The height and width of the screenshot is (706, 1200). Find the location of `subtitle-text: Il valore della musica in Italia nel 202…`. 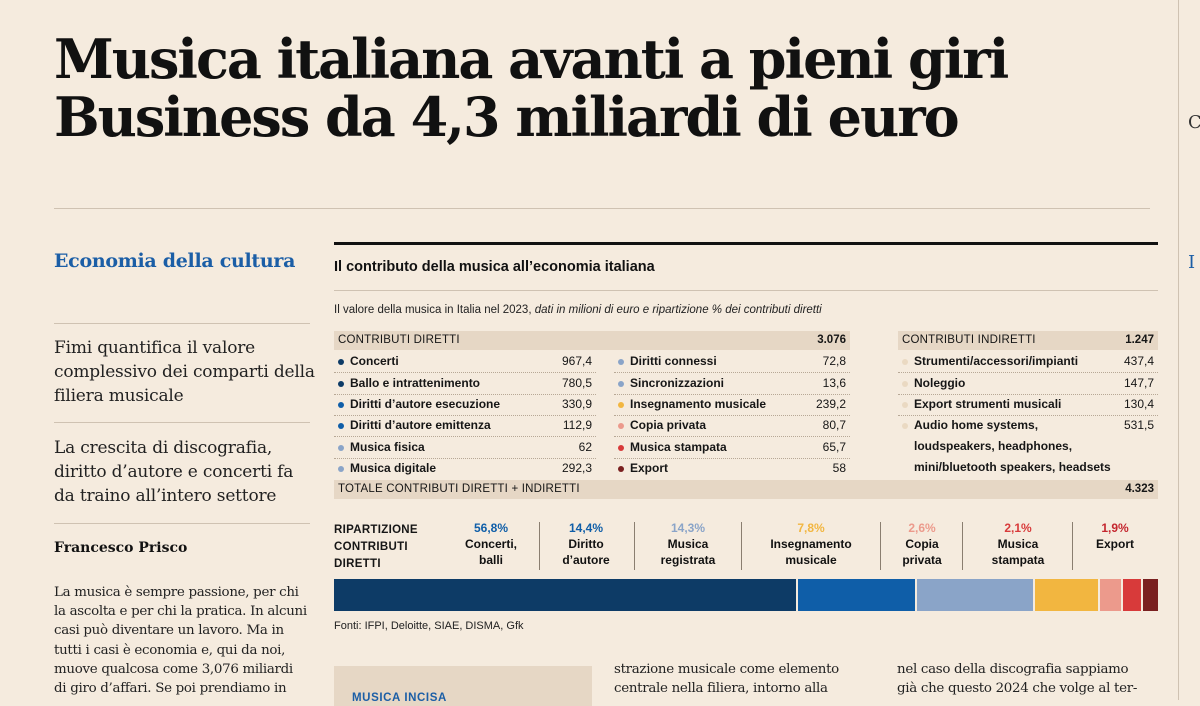

subtitle-text: Il valore della musica in Italia nel 202… is located at coordinates (434, 310).